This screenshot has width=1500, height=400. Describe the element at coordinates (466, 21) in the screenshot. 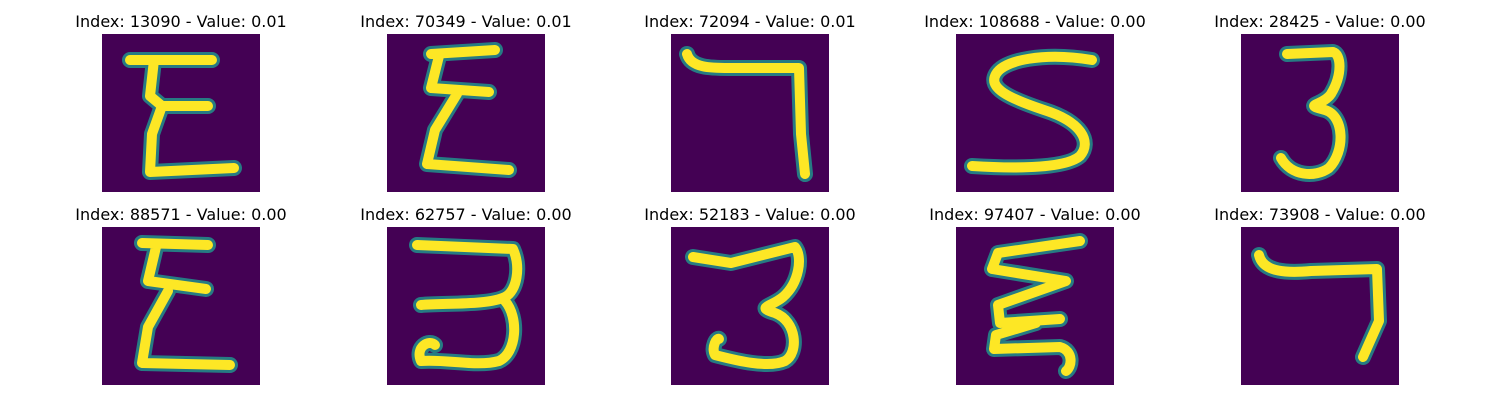

I see `panel-title: Index: 70349 - Value: 0.01` at that location.